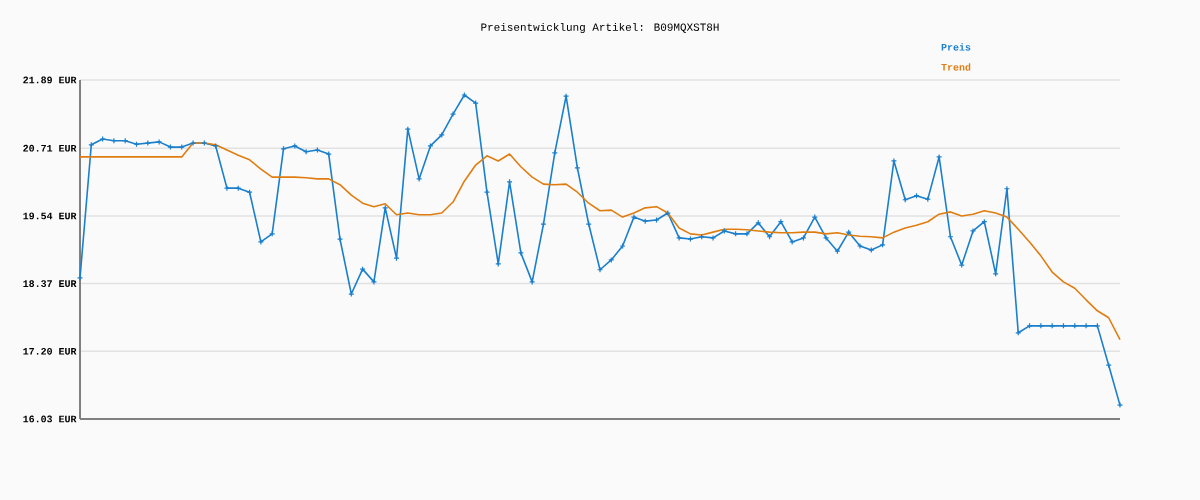  I want to click on y-tick-label: 17.20 EUR, so click(50, 351).